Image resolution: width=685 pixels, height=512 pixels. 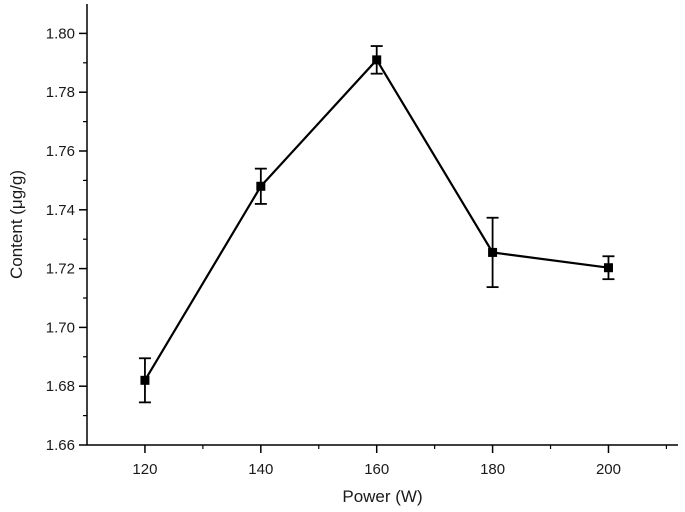 I want to click on x-tick-label: 160, so click(x=376, y=469).